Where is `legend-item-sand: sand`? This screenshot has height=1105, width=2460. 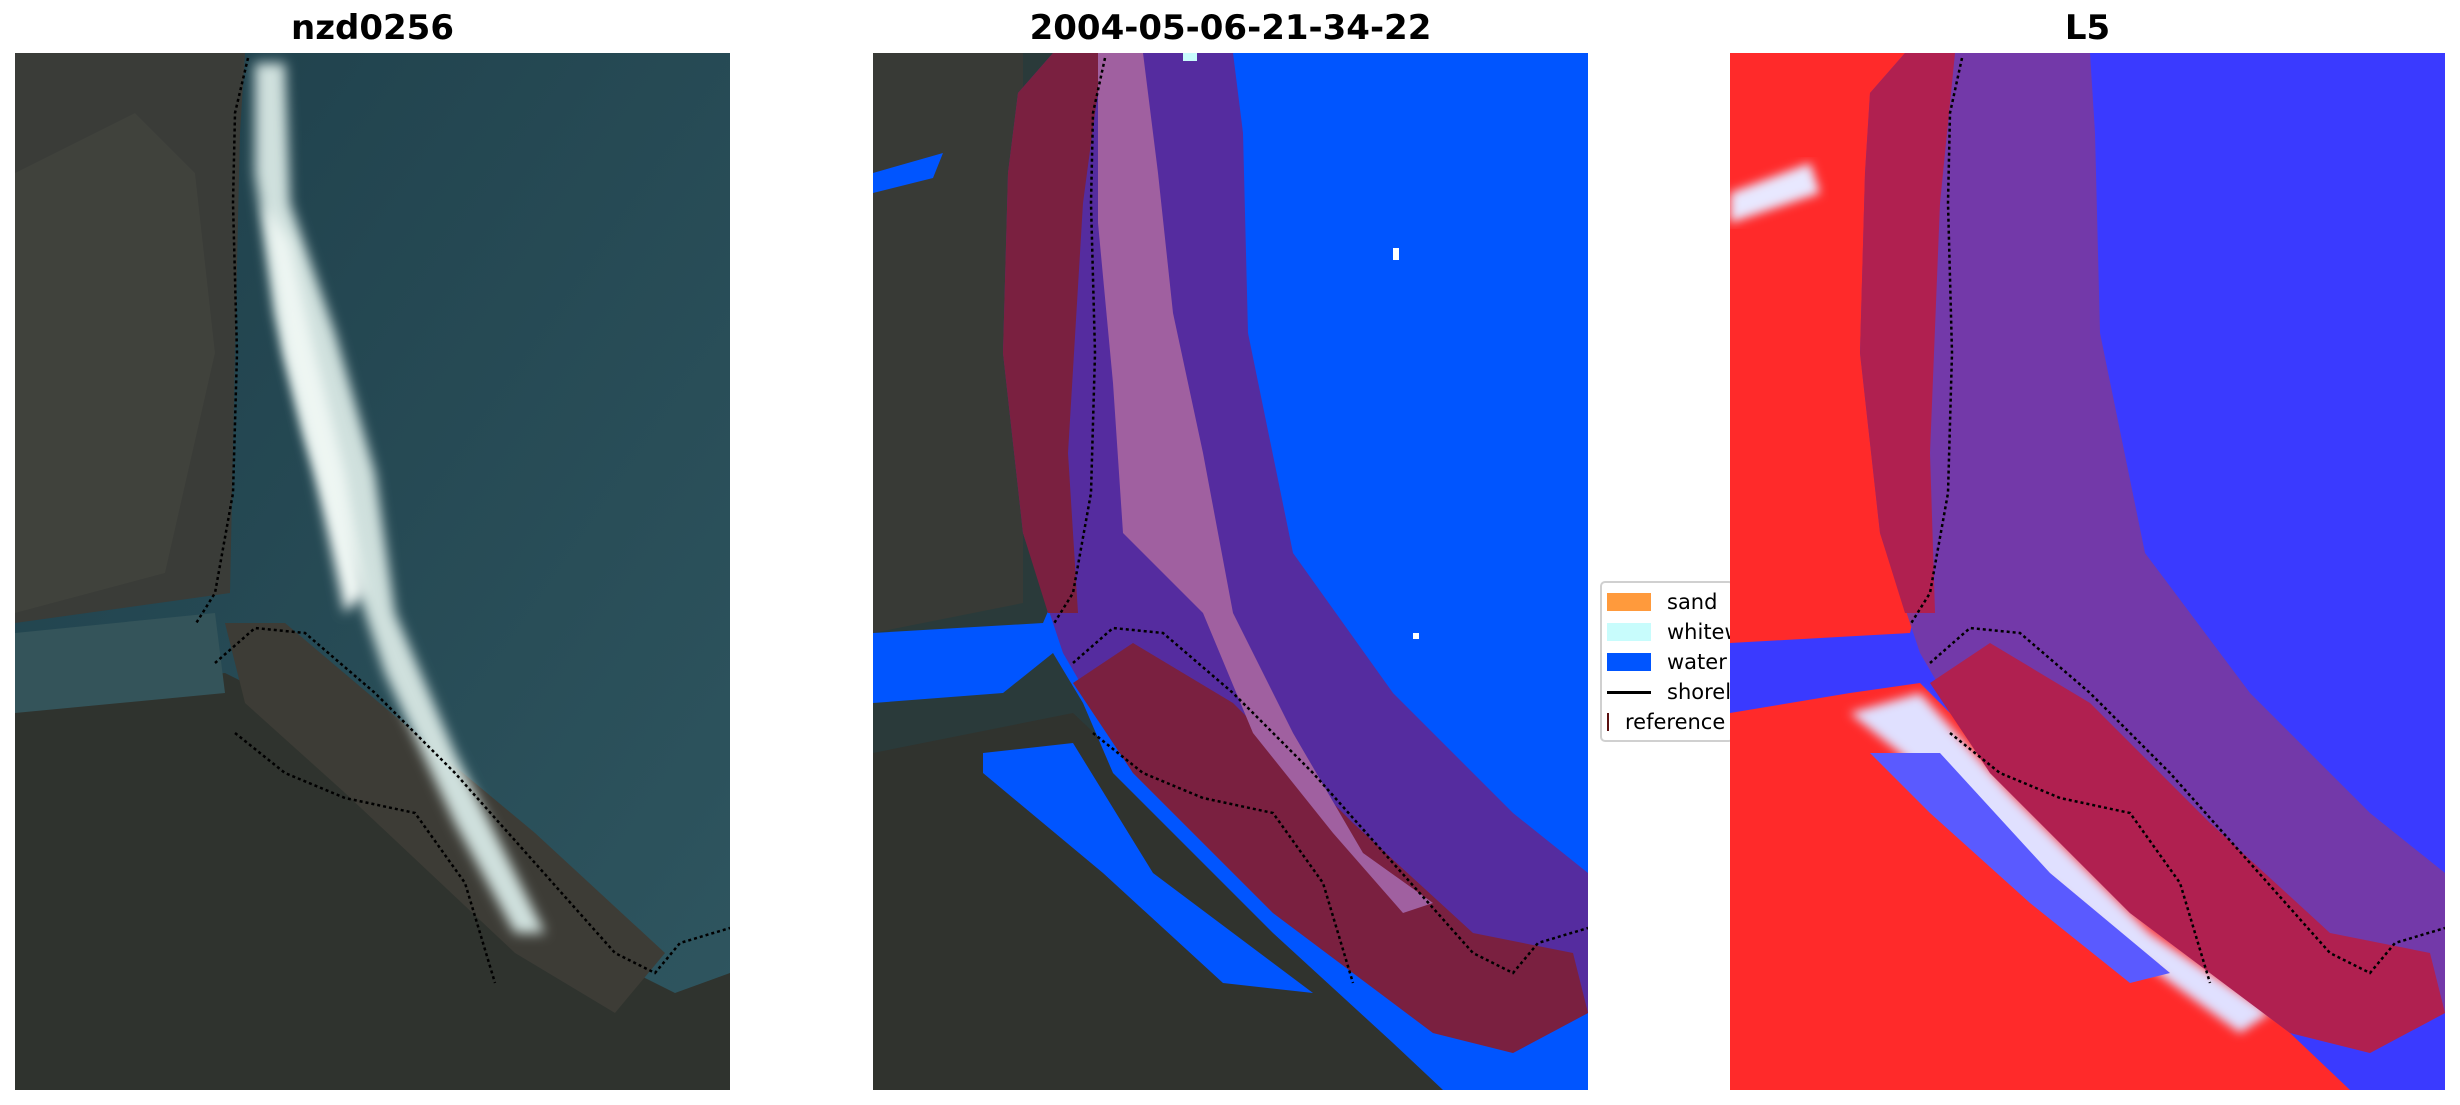
legend-item-sand: sand is located at coordinates (1667, 602).